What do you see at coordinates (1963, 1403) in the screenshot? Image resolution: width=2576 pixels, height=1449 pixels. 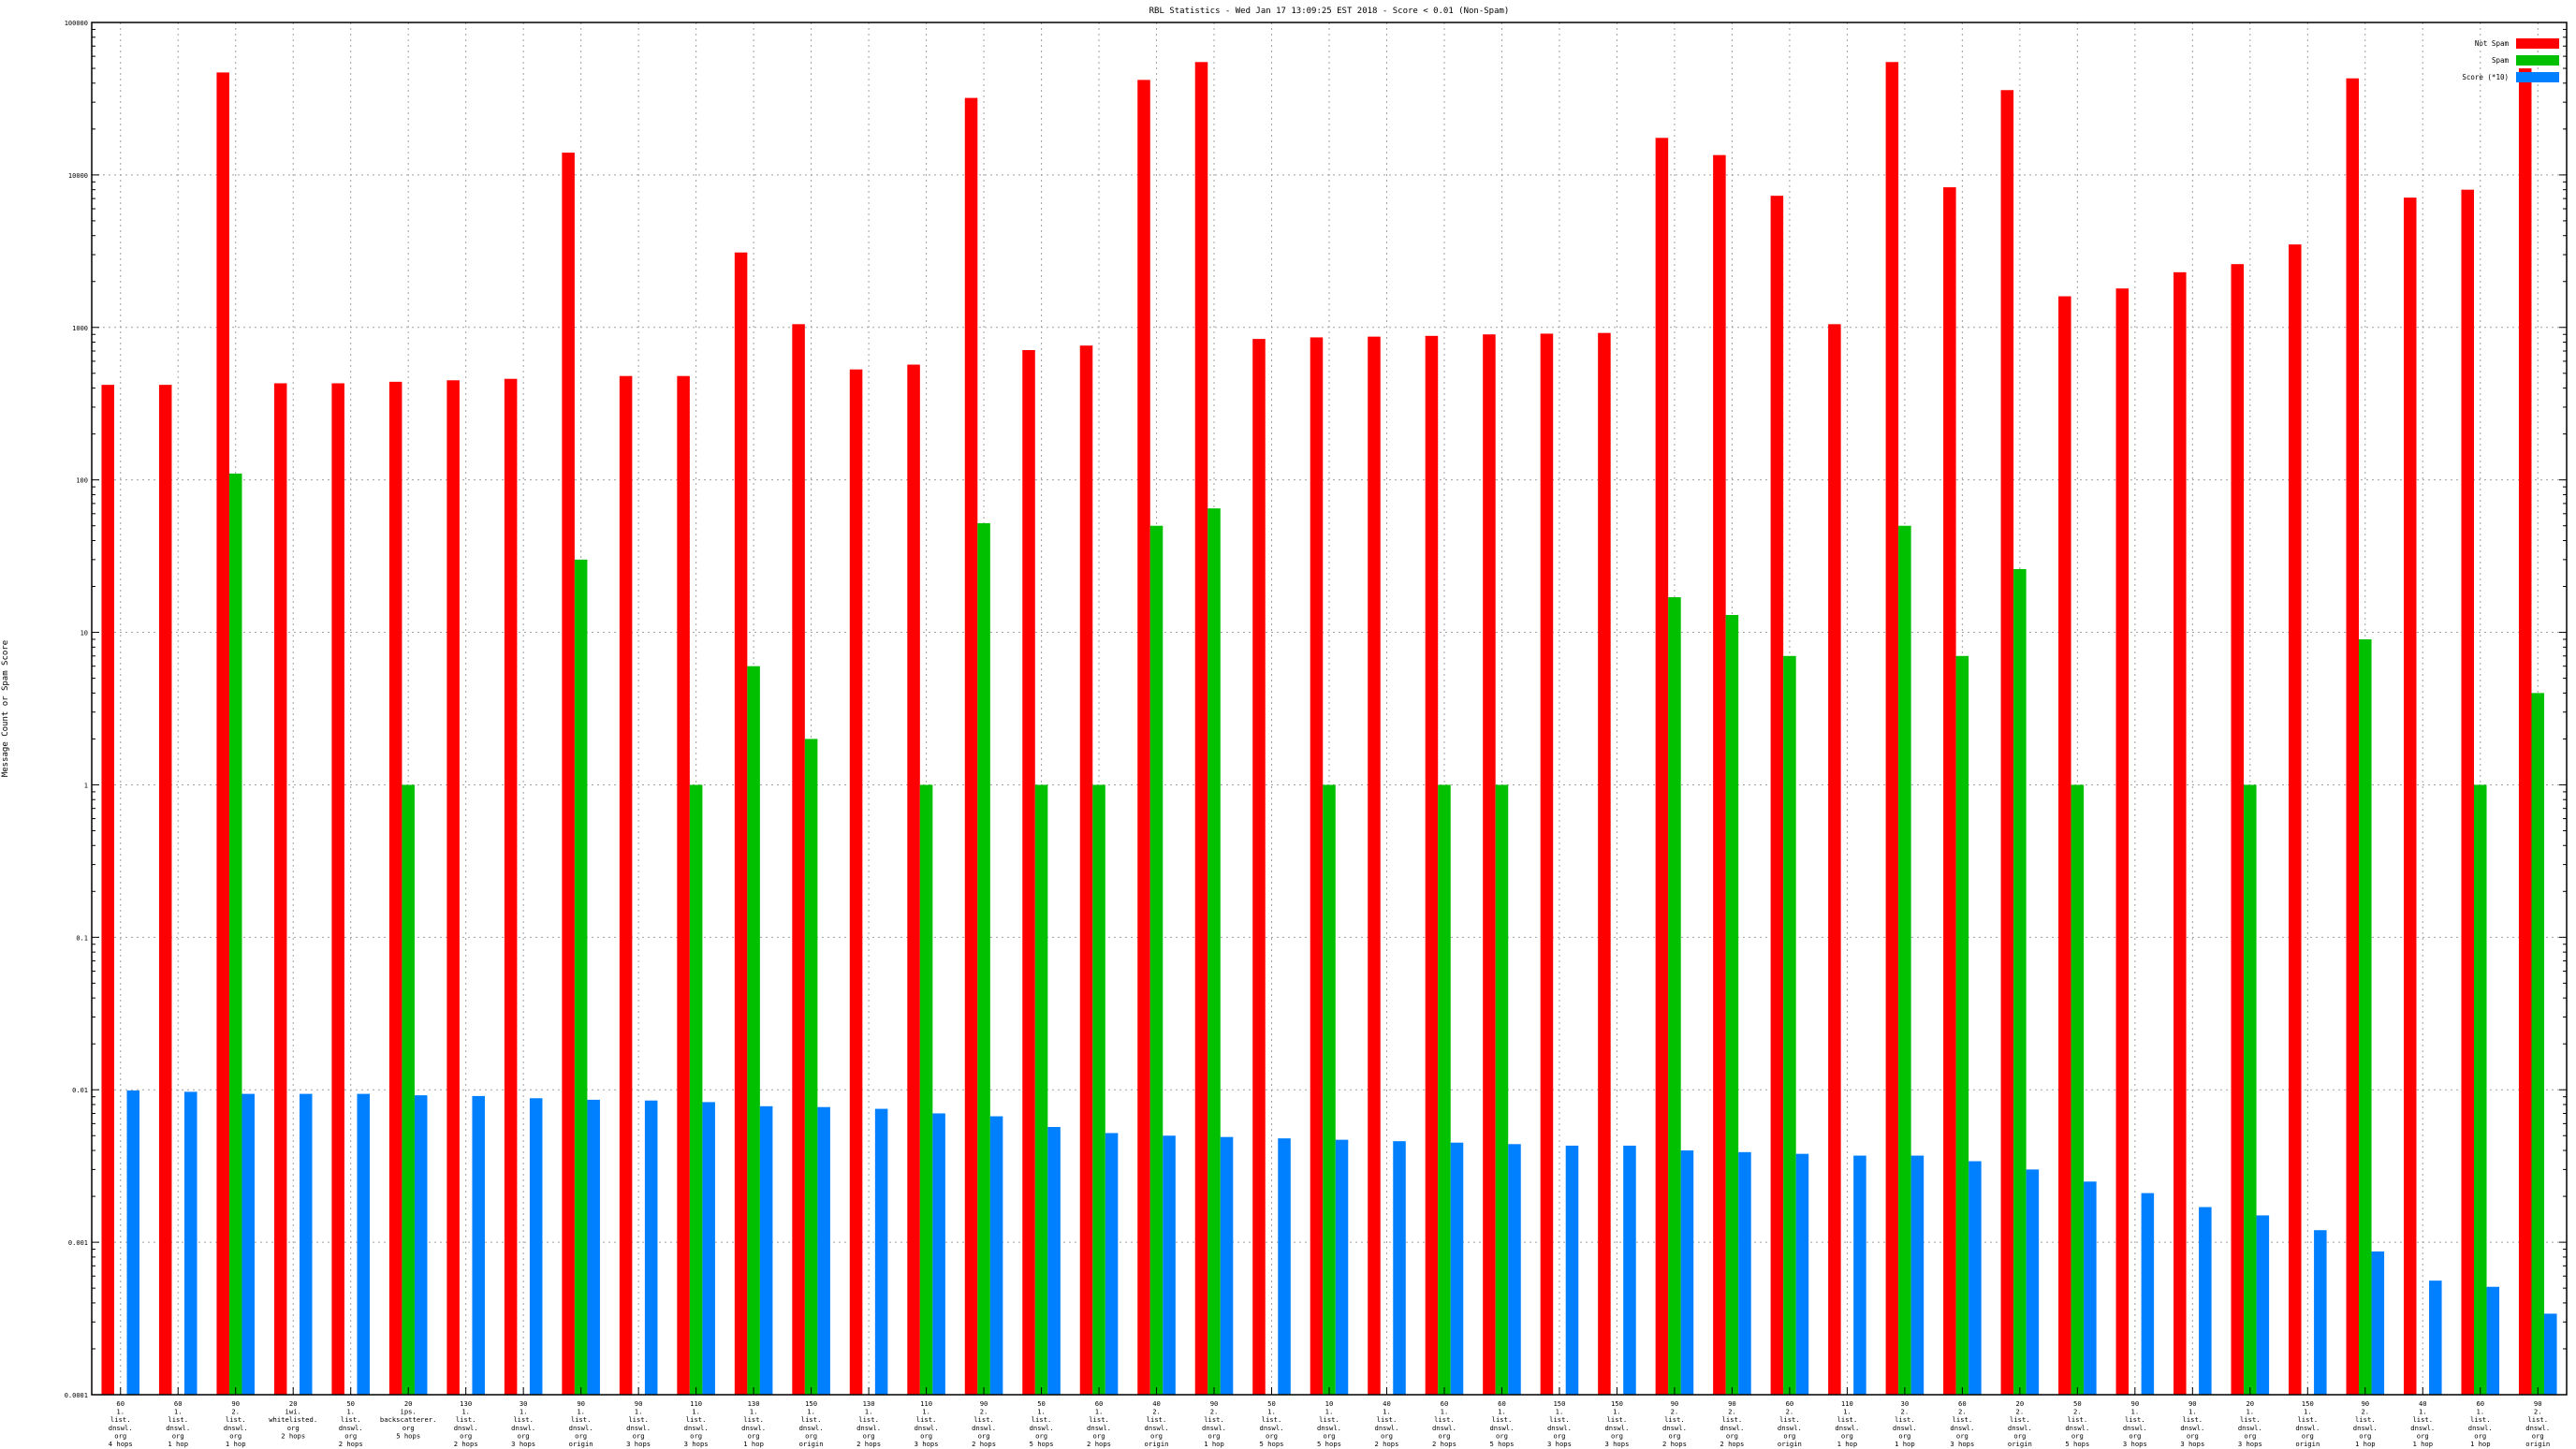 I see `x-tick-label-line: 60` at bounding box center [1963, 1403].